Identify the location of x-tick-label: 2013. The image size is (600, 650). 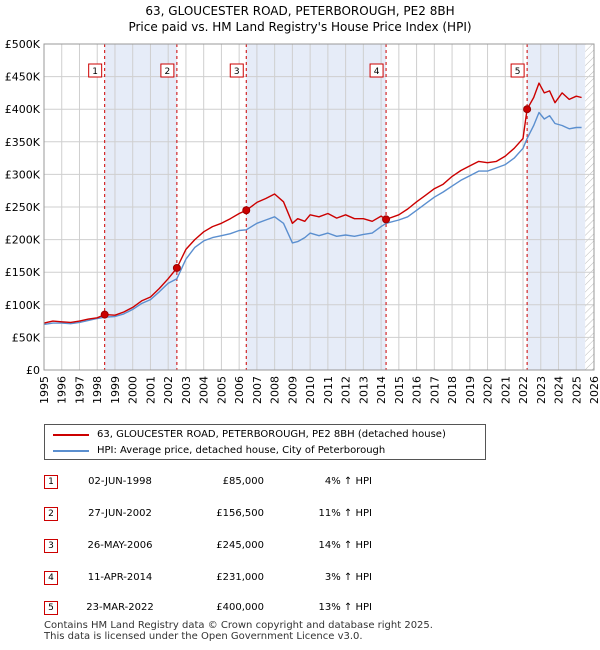
(363, 390).